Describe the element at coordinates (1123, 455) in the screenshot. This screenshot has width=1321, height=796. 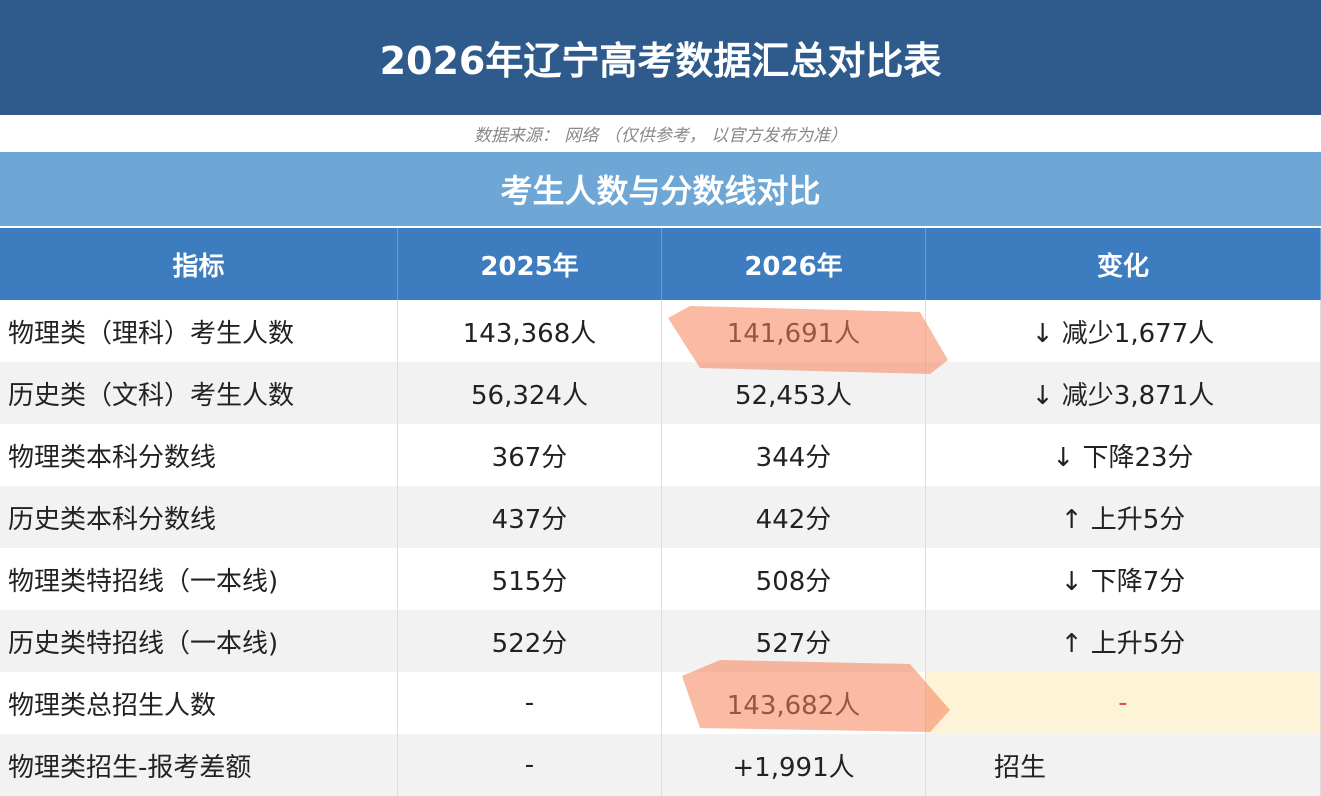
I see `table-cell: ↓ 下降23分` at that location.